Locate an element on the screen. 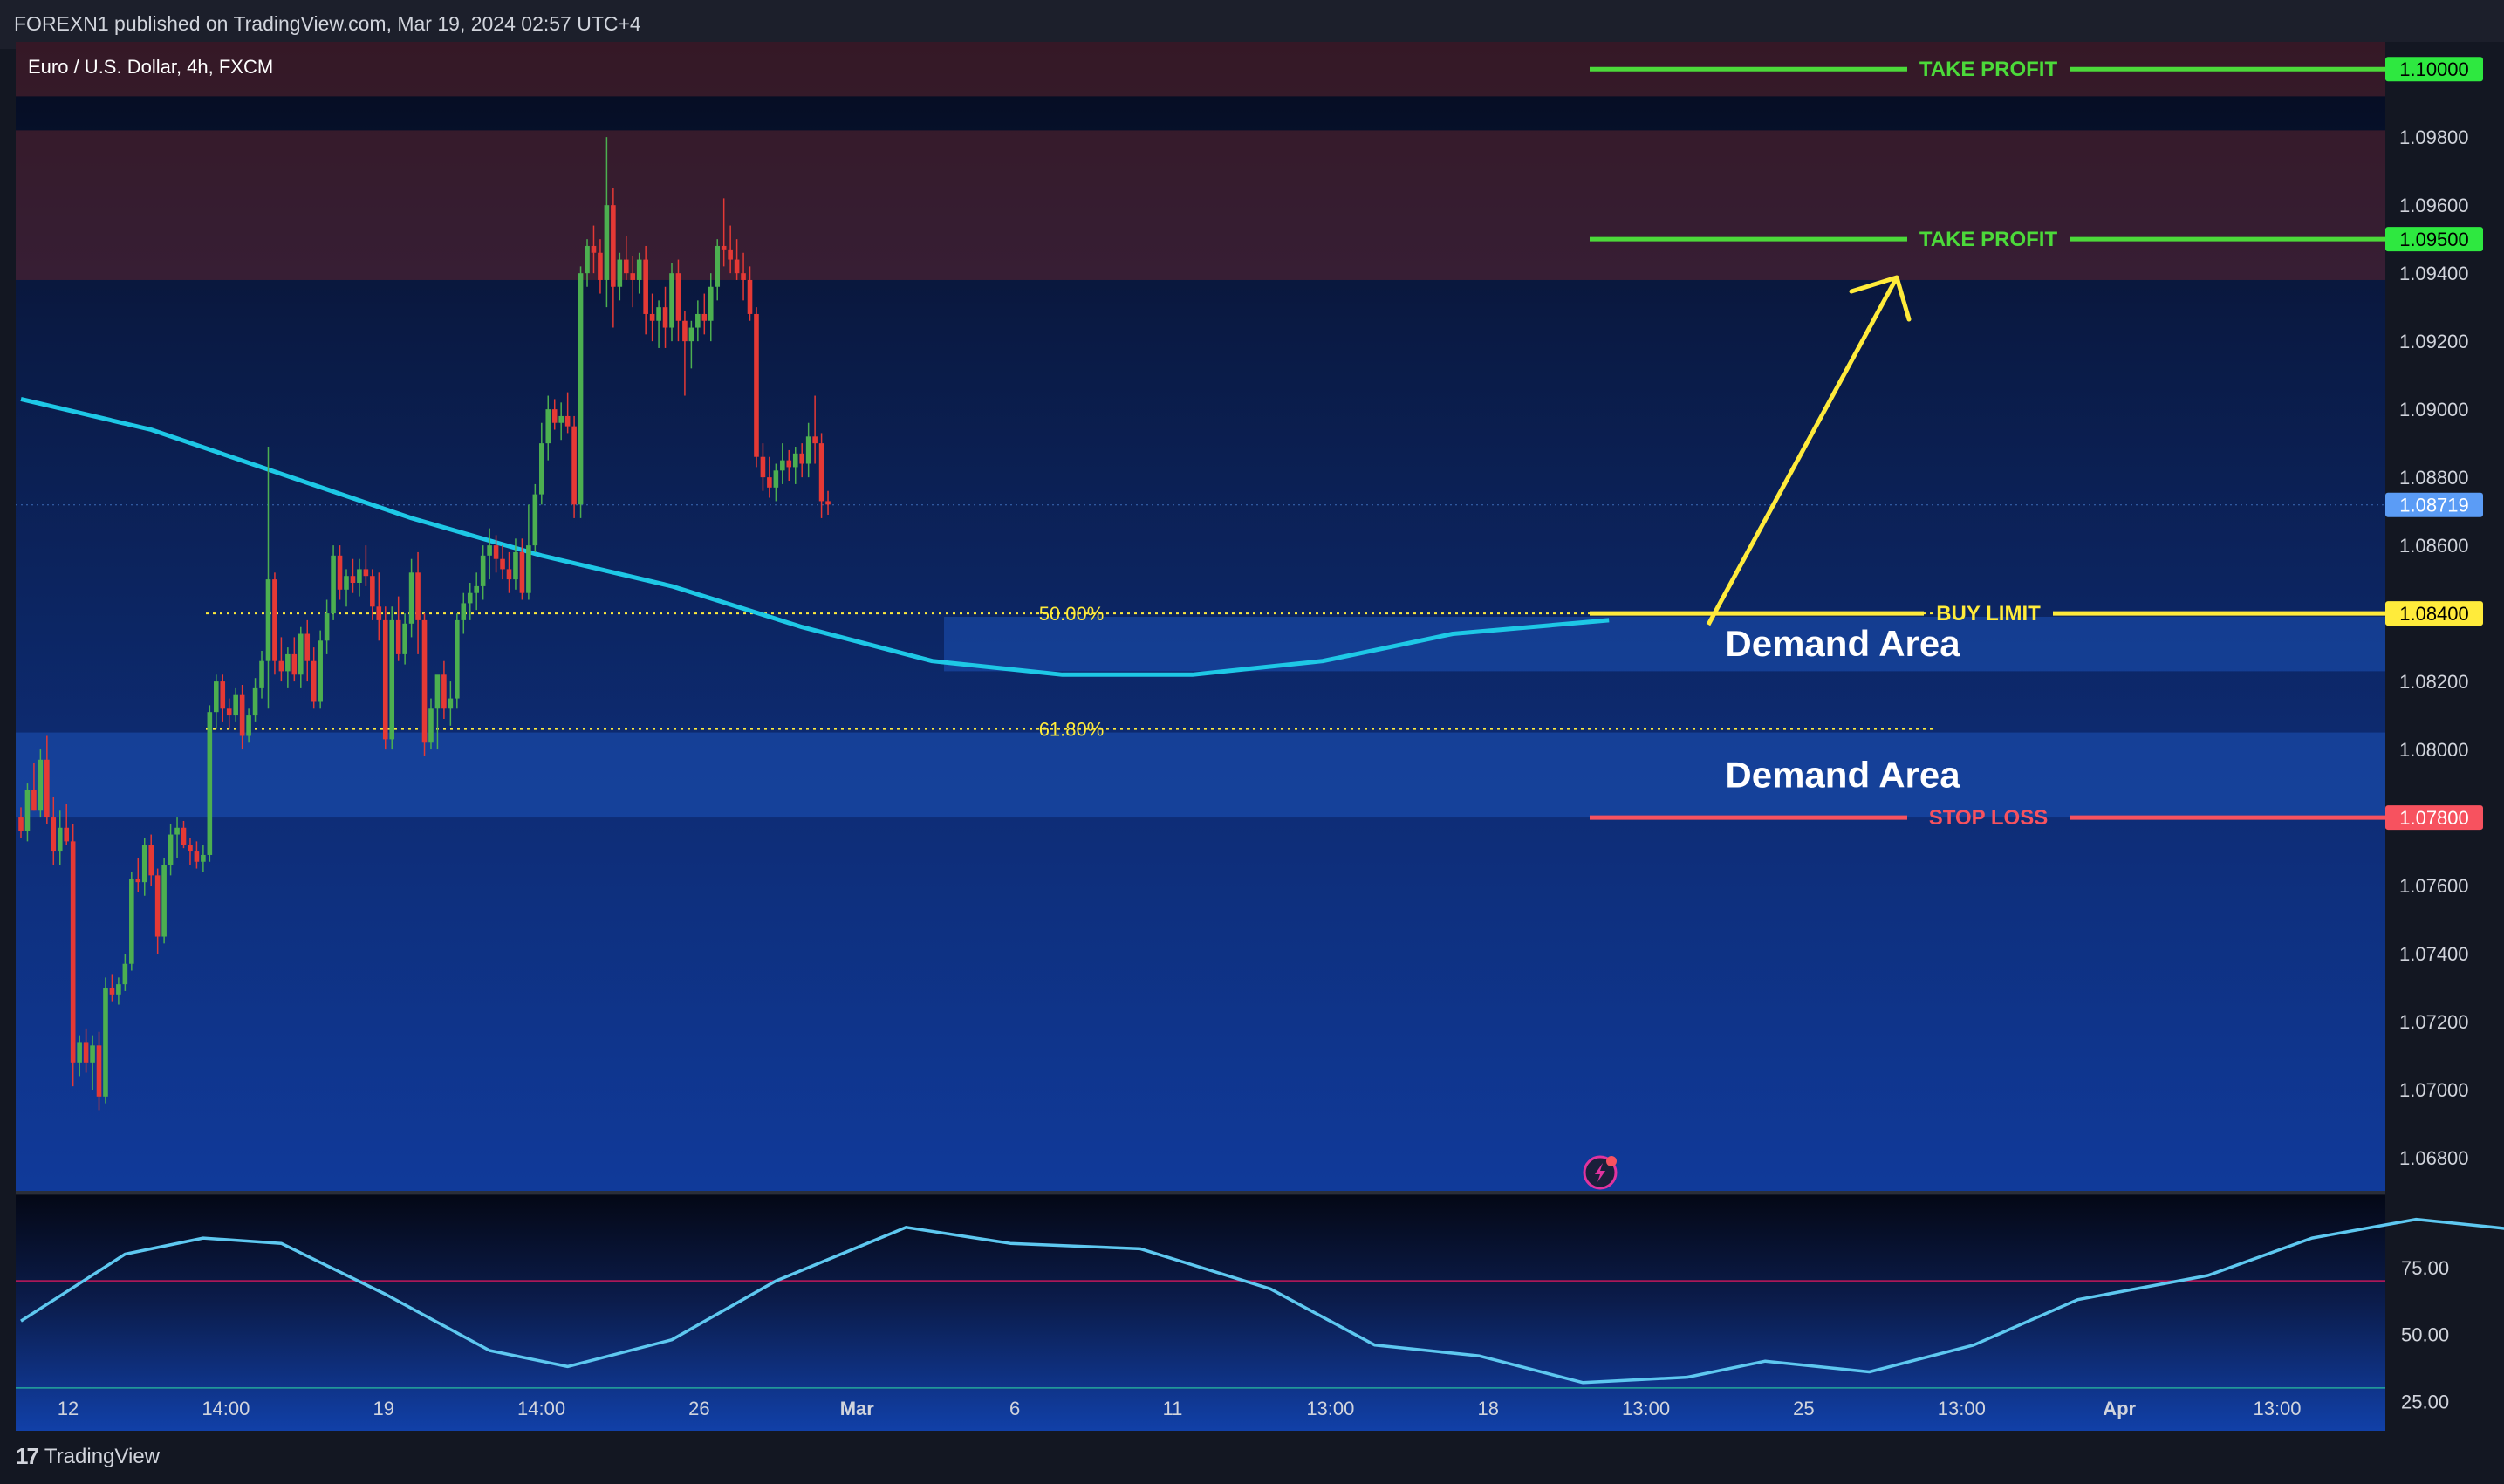 This screenshot has height=1484, width=2504. oscillator-line is located at coordinates (1262, 1313).